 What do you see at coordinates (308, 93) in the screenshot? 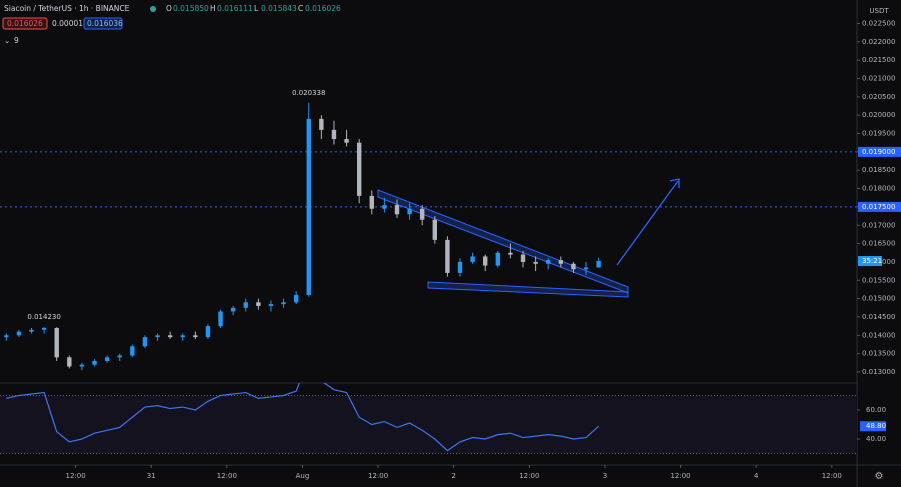
I see `price-annotation: 0.020338` at bounding box center [308, 93].